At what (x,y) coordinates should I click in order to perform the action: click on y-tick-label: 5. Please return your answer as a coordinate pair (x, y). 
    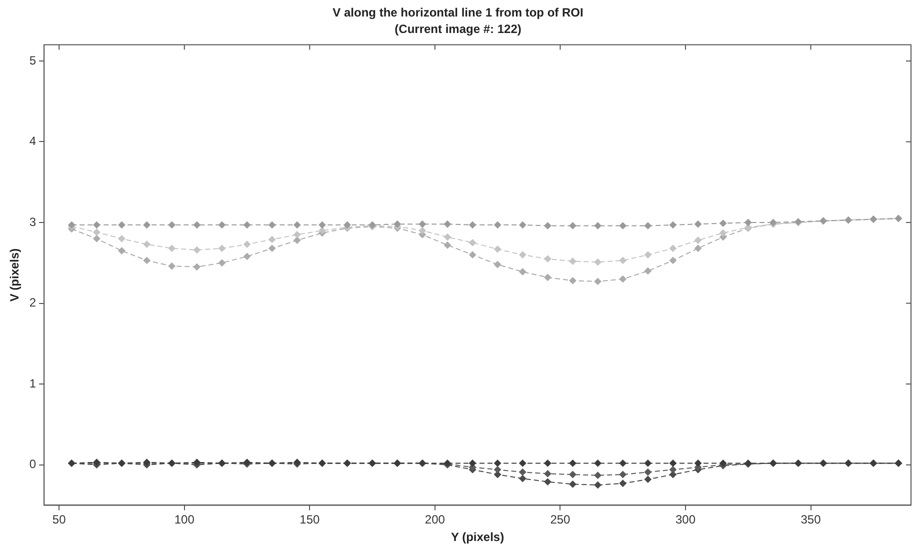
    Looking at the image, I should click on (32, 60).